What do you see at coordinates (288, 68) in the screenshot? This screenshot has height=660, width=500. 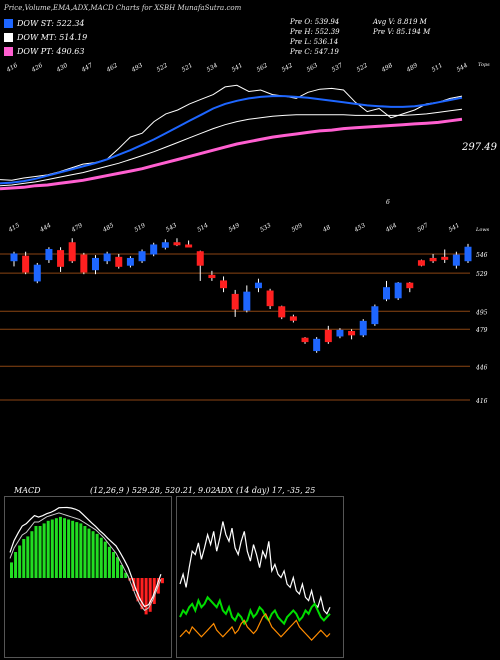 I see `ema-top-tick-label: 542` at bounding box center [288, 68].